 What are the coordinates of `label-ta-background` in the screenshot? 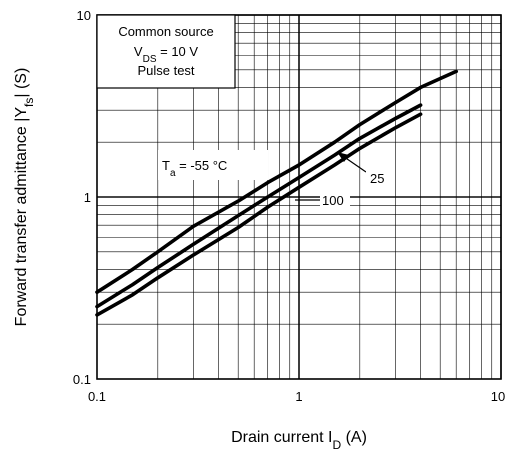 It's located at (213, 165).